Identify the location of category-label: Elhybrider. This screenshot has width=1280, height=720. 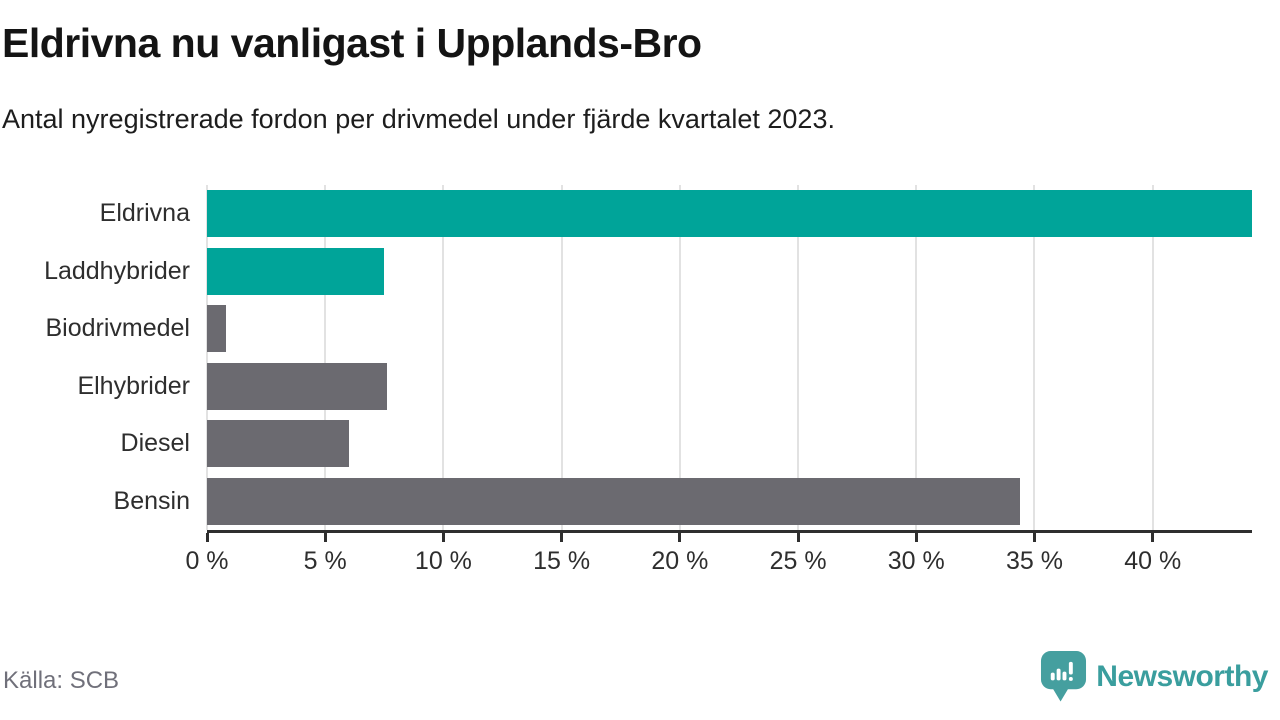
(133, 385).